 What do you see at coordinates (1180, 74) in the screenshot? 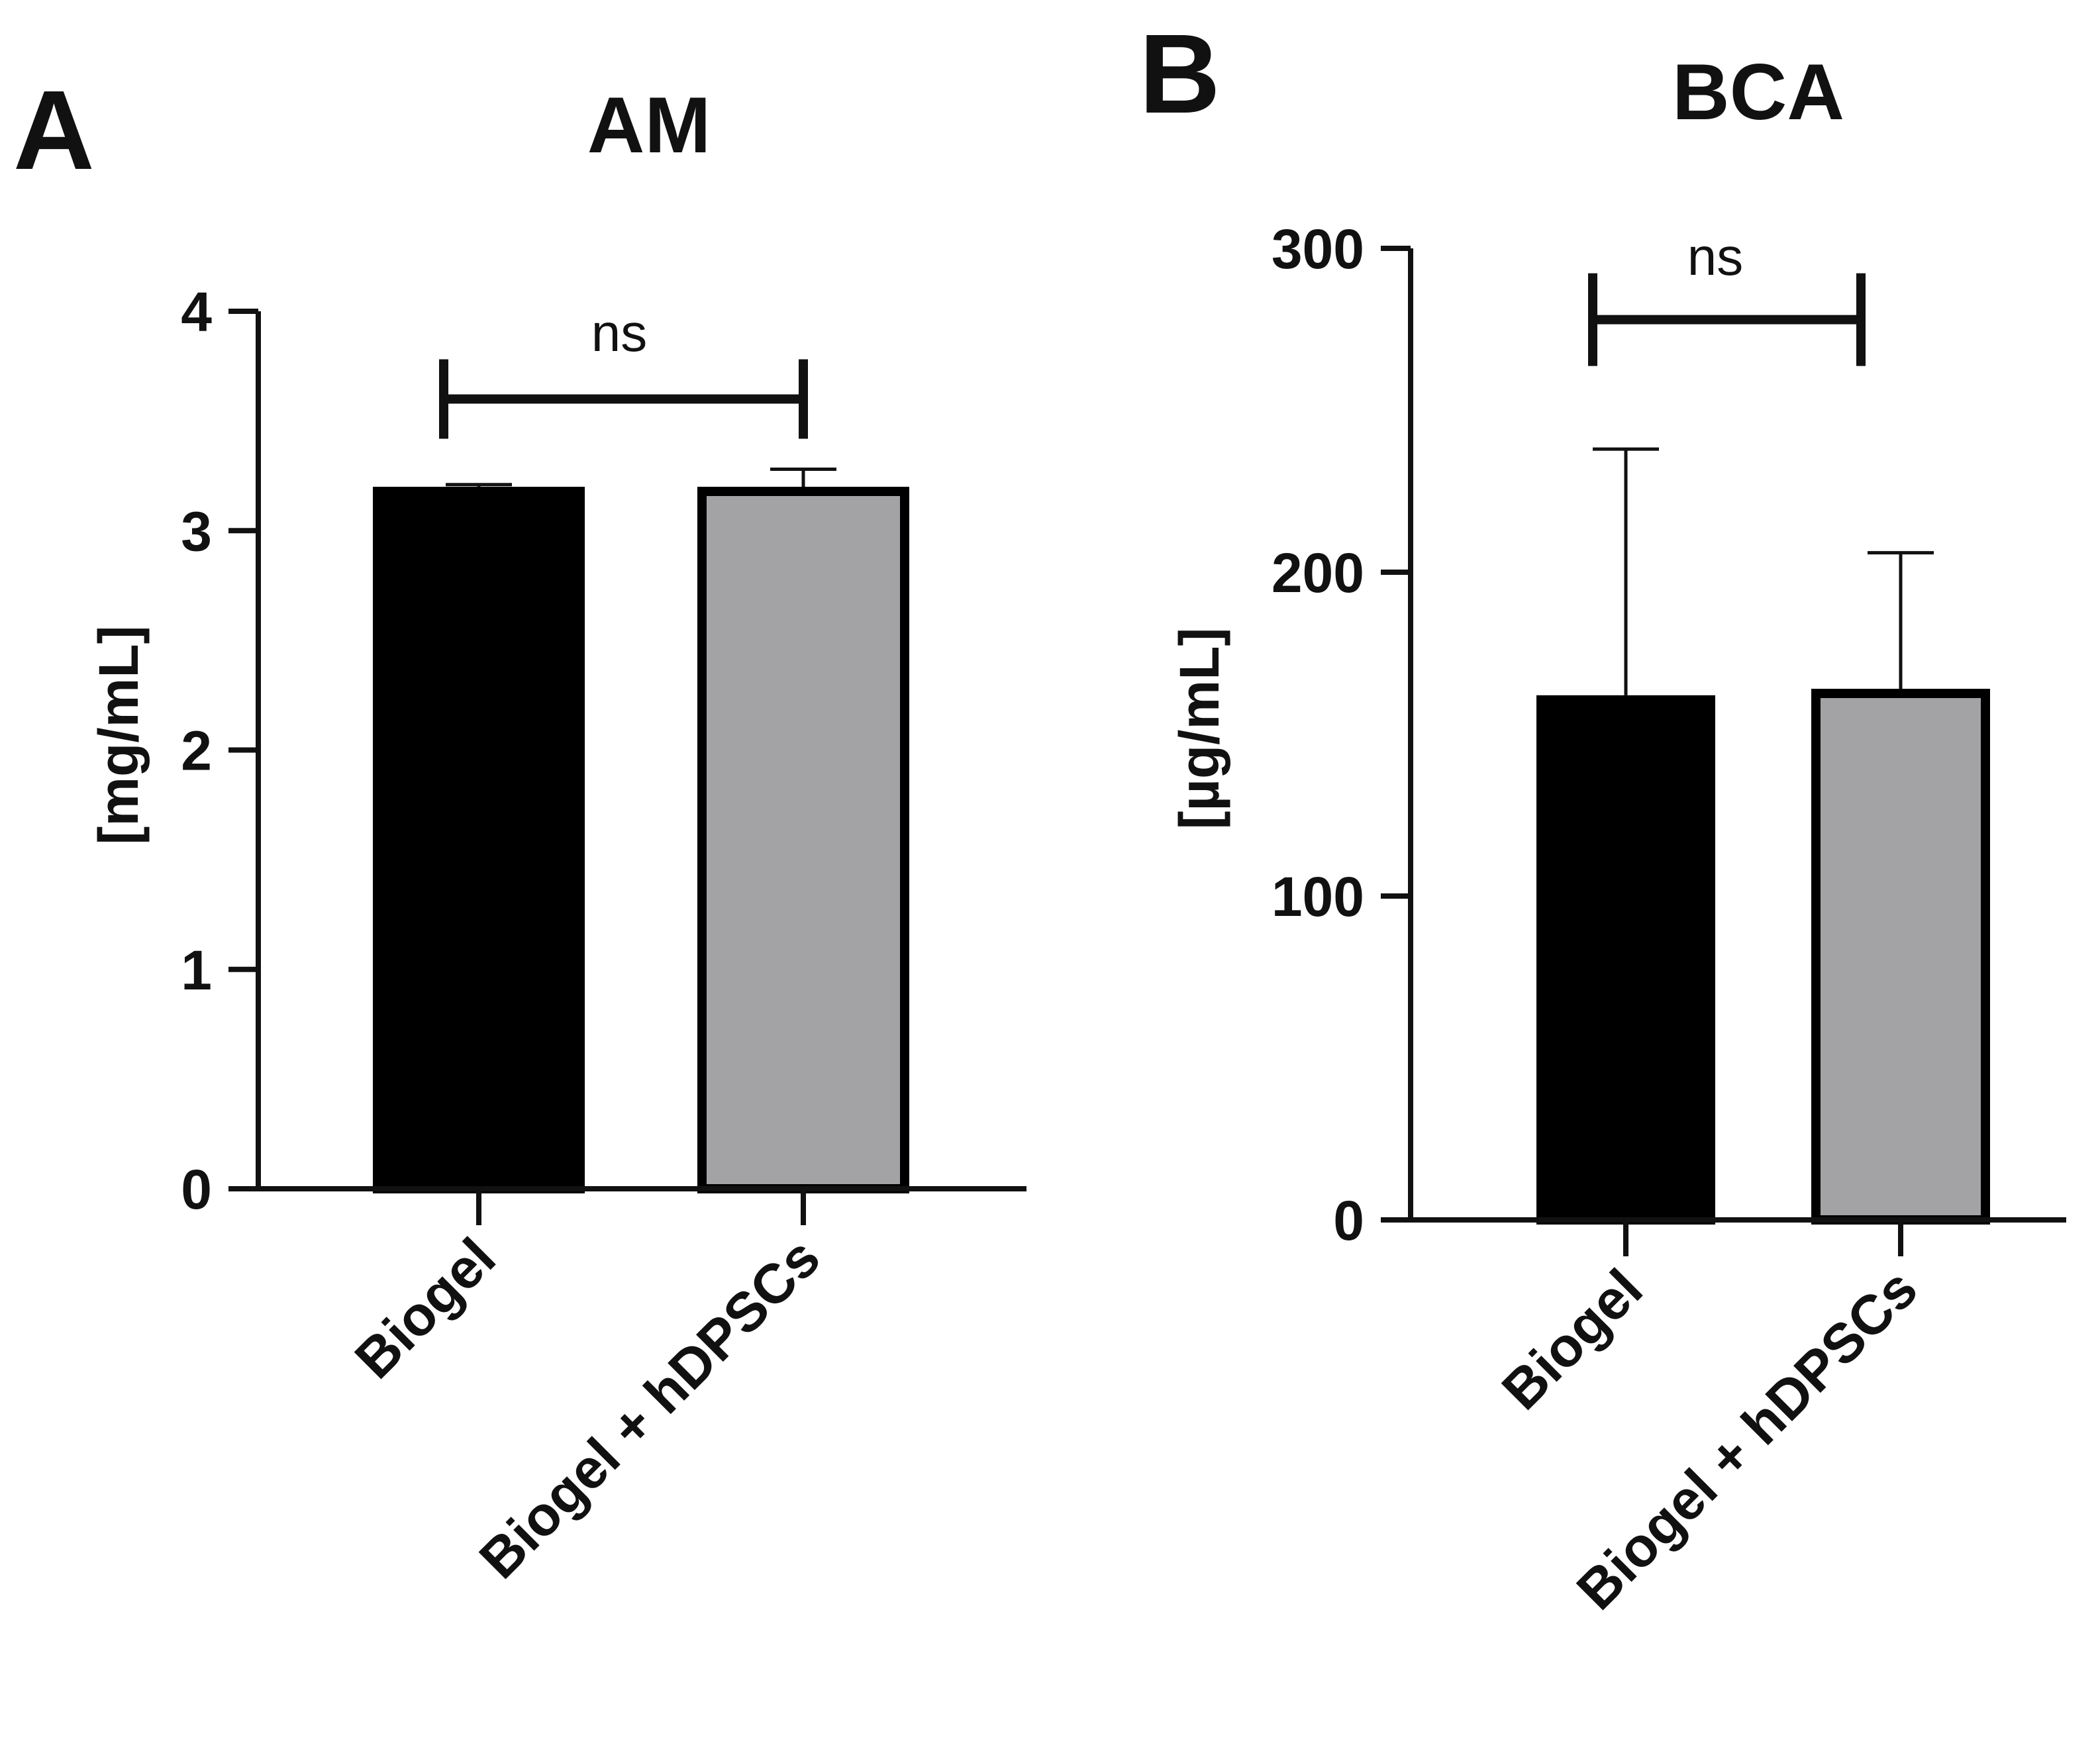
I see `panel-letter-b: B` at bounding box center [1180, 74].